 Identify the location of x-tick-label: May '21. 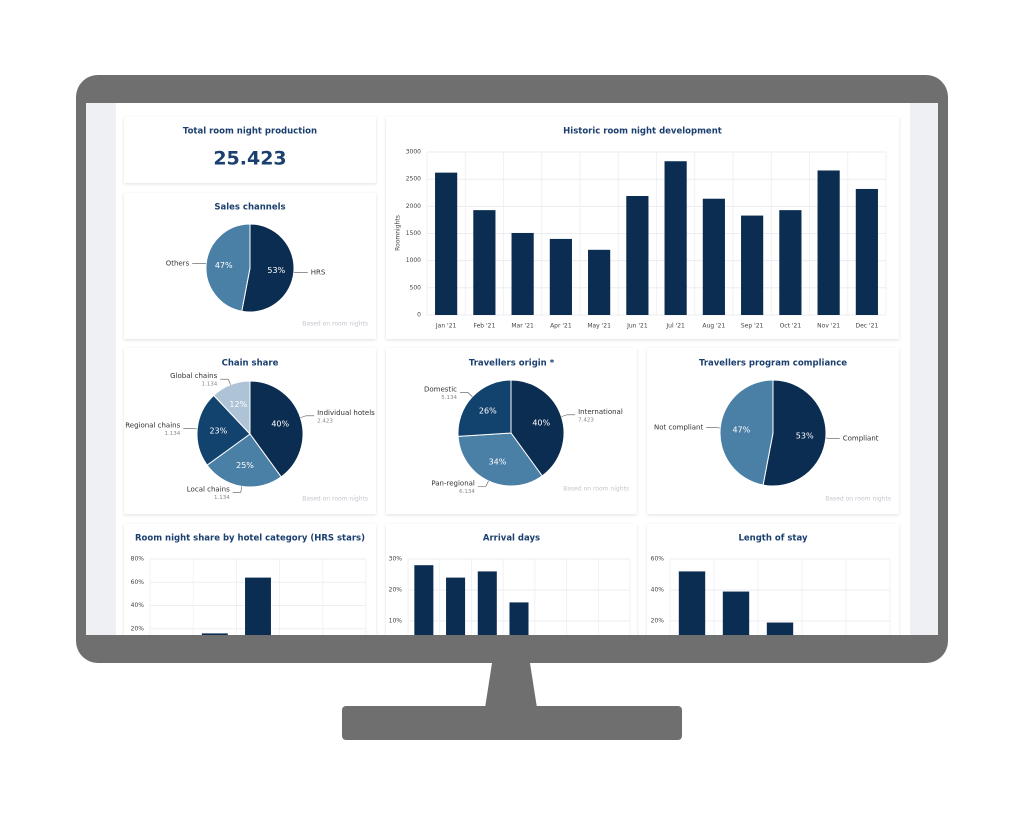
(599, 326).